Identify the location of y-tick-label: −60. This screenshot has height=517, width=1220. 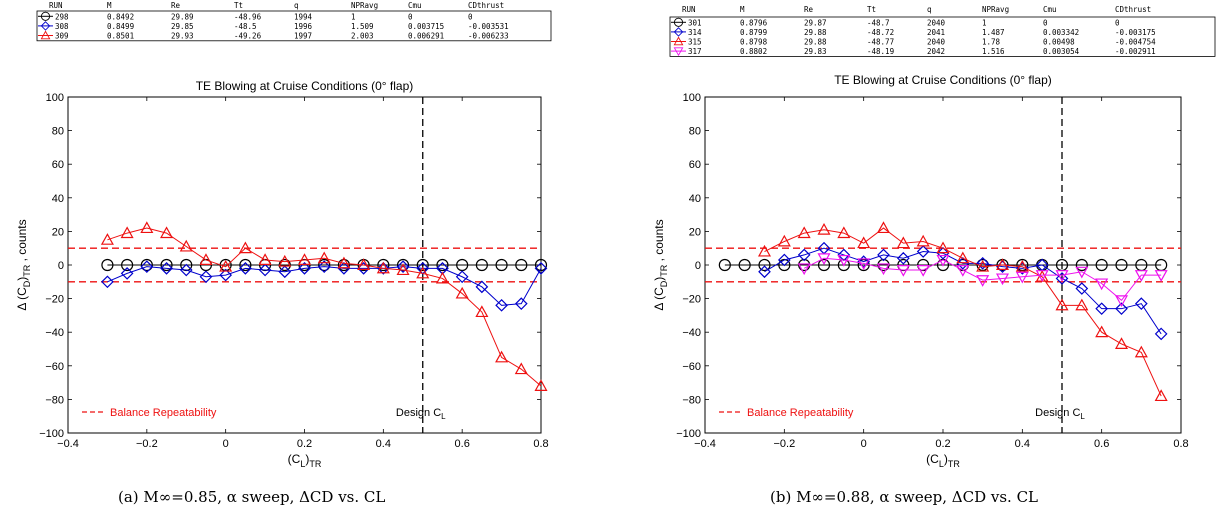
(691, 367).